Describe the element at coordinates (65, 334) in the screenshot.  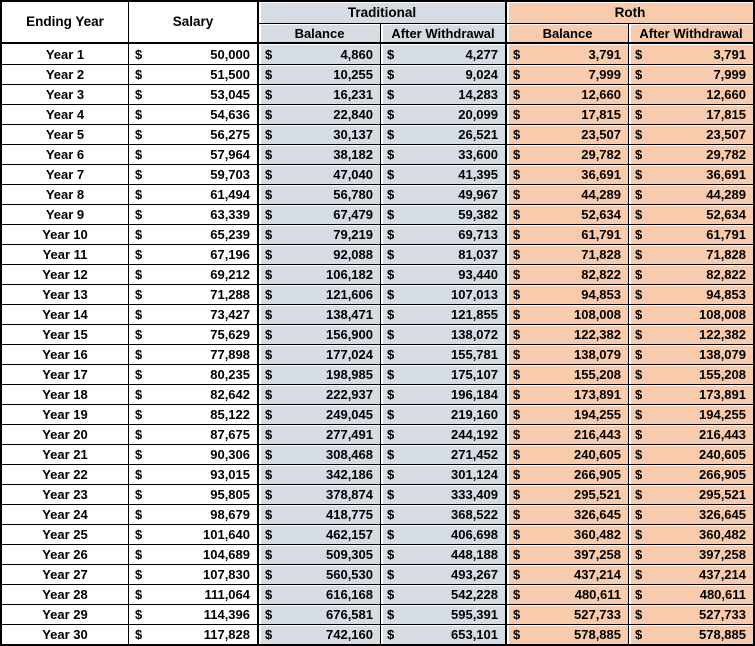
I see `year-label: Year 15` at that location.